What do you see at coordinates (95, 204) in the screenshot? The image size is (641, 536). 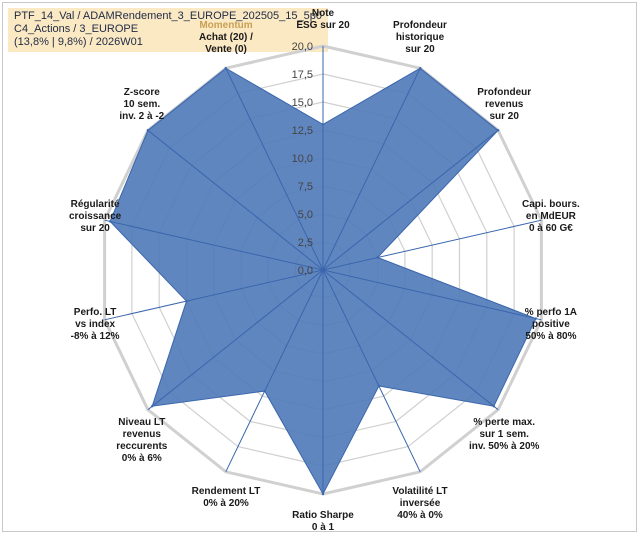 I see `axis-label-line: Régularité` at bounding box center [95, 204].